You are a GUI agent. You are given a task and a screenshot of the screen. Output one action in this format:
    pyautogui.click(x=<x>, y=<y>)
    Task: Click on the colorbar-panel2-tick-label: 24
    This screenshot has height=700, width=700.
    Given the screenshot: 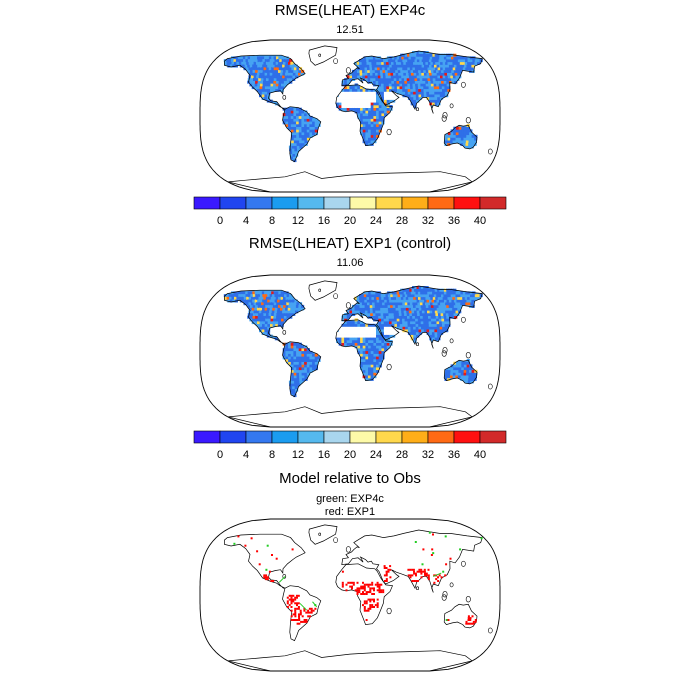 What is the action you would take?
    pyautogui.click(x=376, y=455)
    